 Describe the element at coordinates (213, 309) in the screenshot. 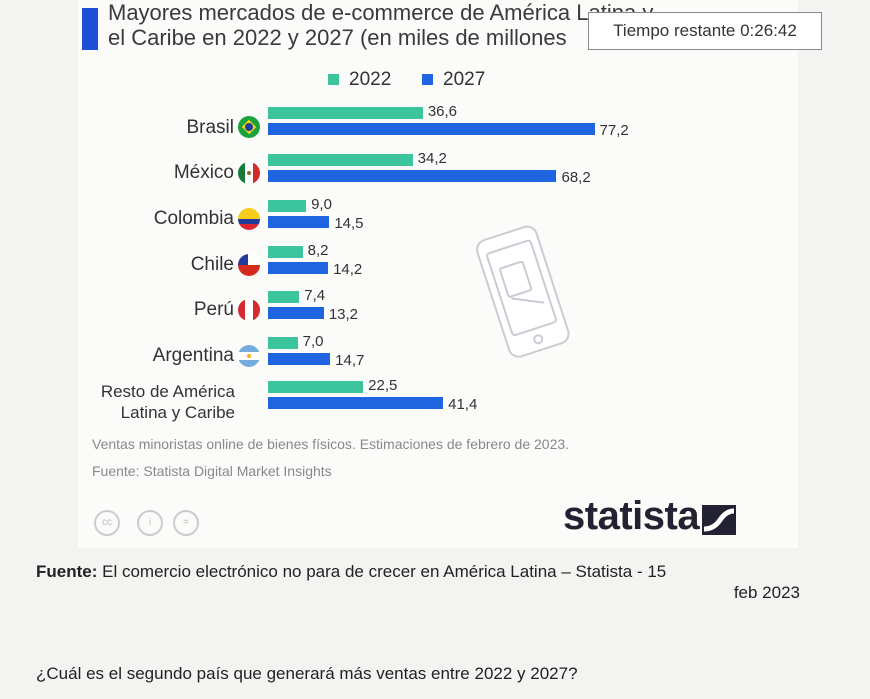

I see `category-label-peru: Perú` at that location.